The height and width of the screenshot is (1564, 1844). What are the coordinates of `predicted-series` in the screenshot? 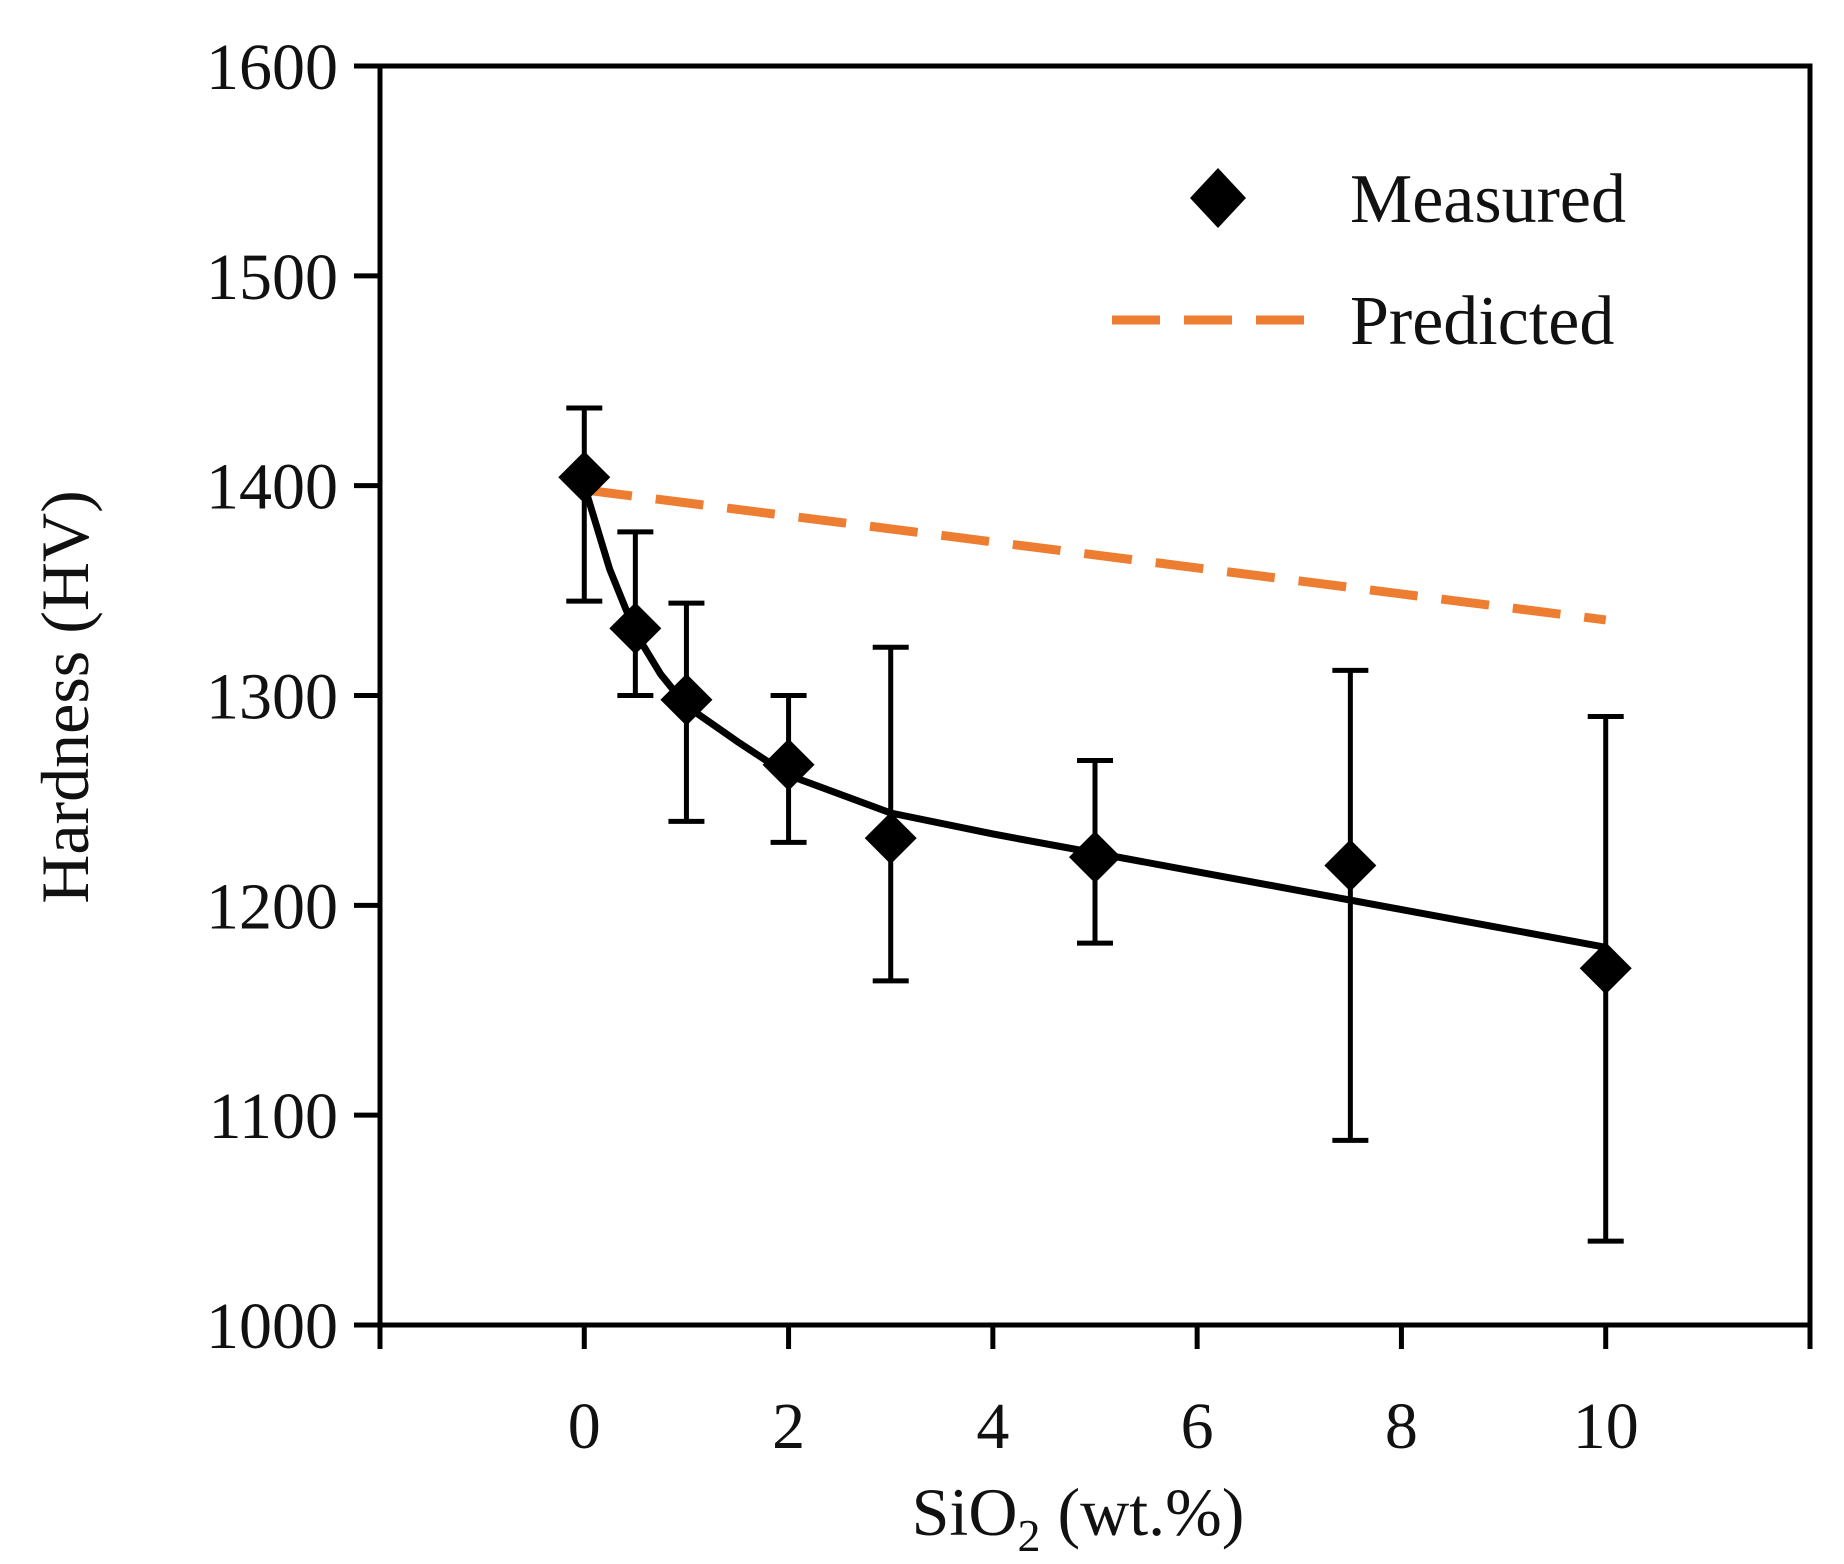 It's located at (1095, 555).